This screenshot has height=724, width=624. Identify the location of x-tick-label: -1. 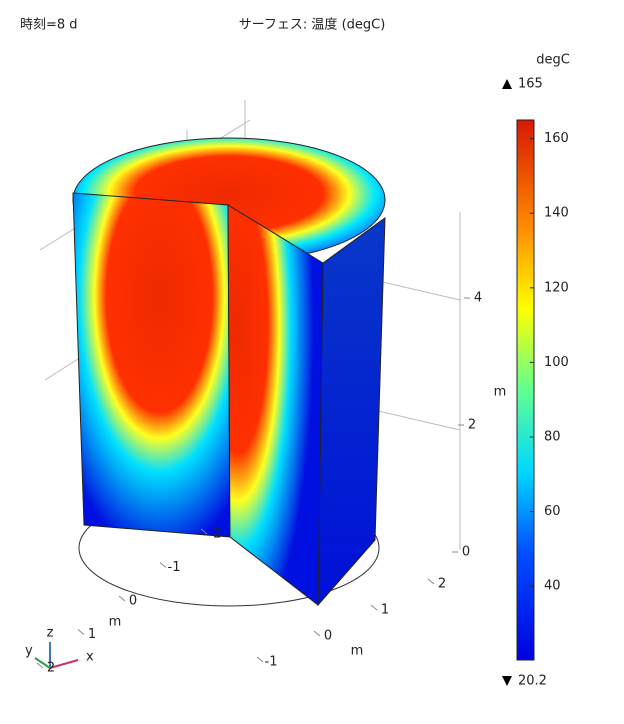
(271, 662).